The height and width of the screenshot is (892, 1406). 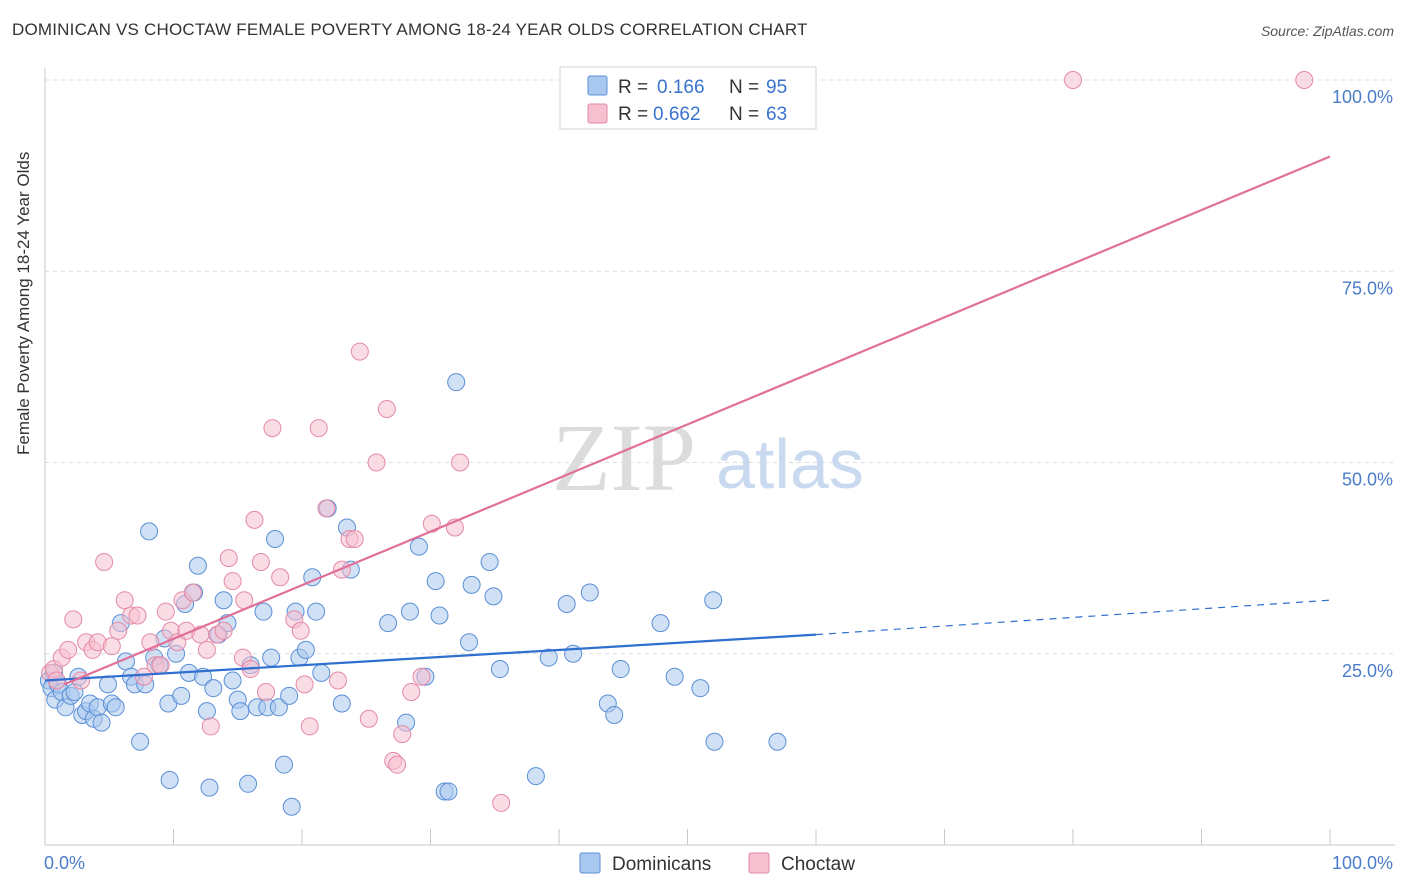 What do you see at coordinates (1367, 480) in the screenshot?
I see `y-tick-label: 50.0%` at bounding box center [1367, 480].